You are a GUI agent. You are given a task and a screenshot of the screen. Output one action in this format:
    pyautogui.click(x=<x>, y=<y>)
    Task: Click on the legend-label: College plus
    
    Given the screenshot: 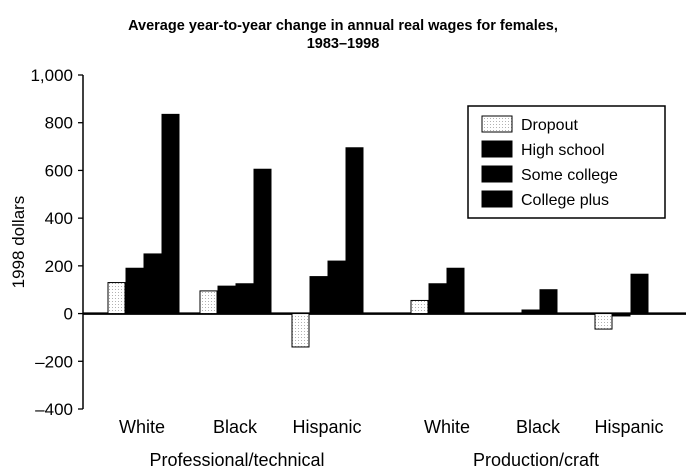 What is the action you would take?
    pyautogui.click(x=565, y=200)
    